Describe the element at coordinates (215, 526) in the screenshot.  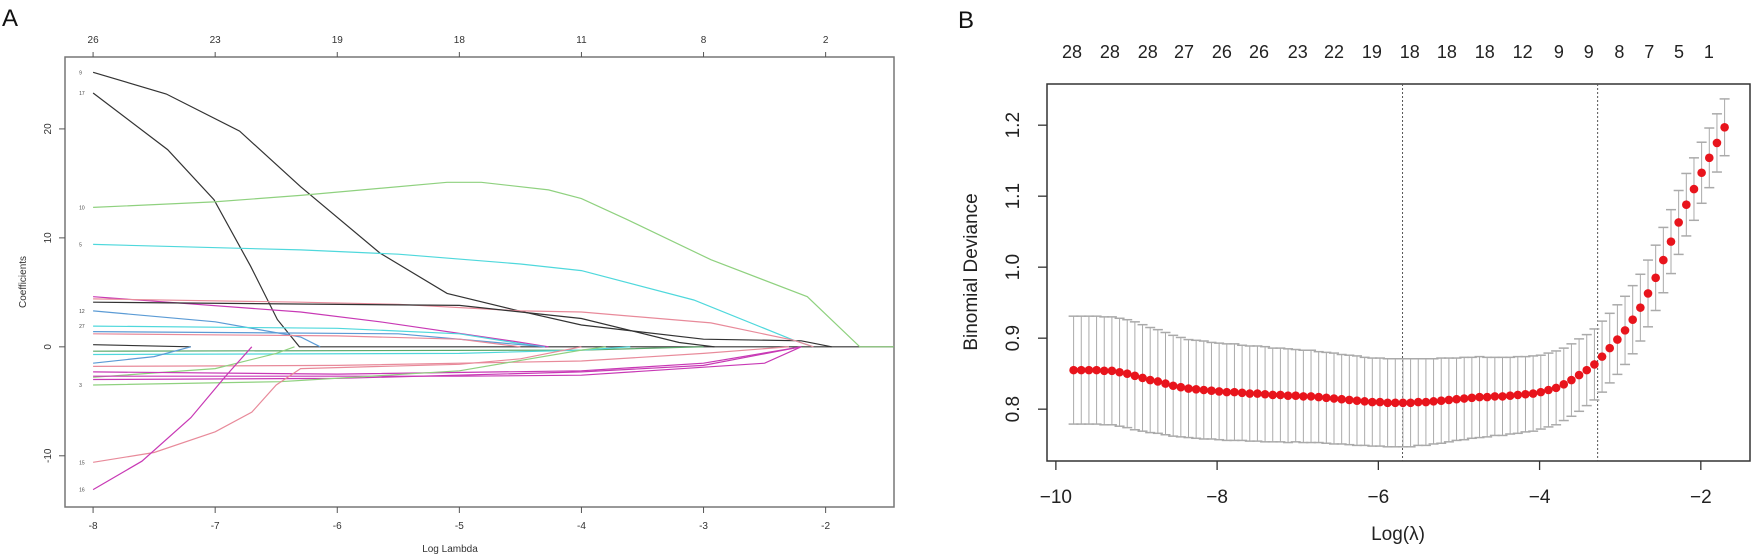
I see `x-tick-label: -7` at that location.